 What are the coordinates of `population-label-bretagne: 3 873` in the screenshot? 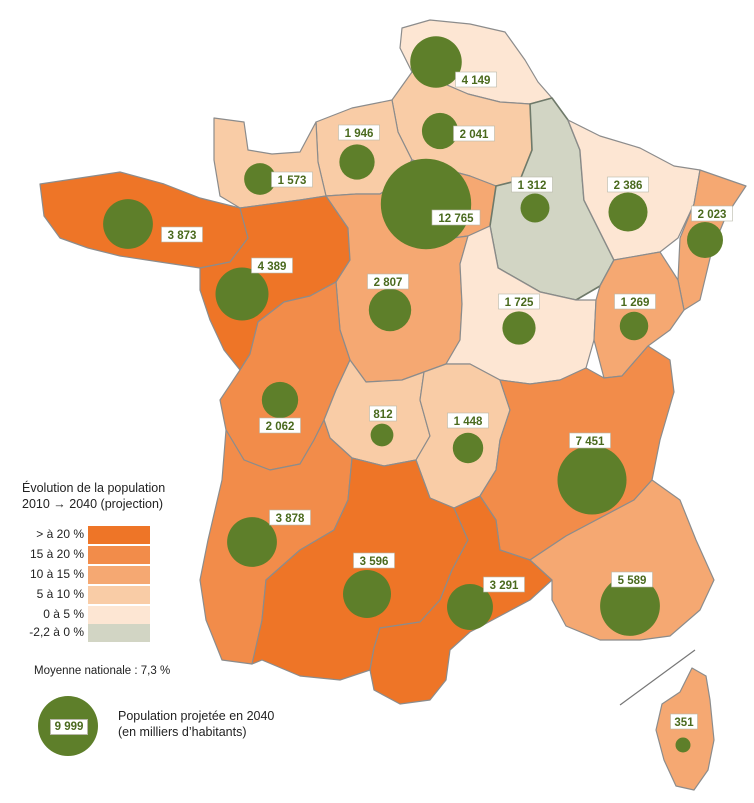 It's located at (182, 236).